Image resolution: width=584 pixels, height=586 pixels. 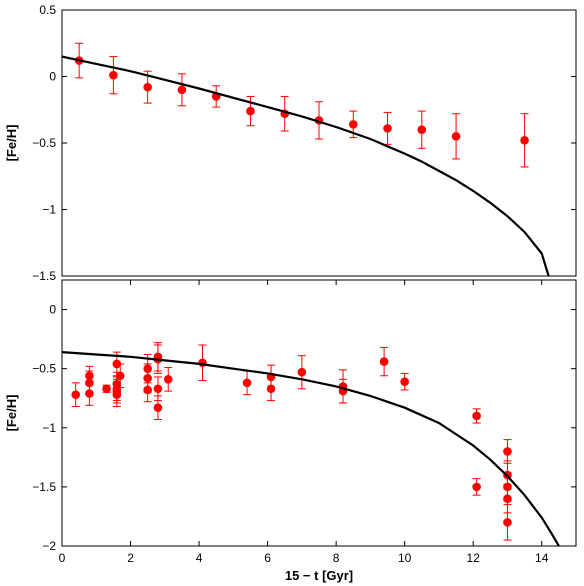 I want to click on x-tick-label: 10, so click(x=405, y=558).